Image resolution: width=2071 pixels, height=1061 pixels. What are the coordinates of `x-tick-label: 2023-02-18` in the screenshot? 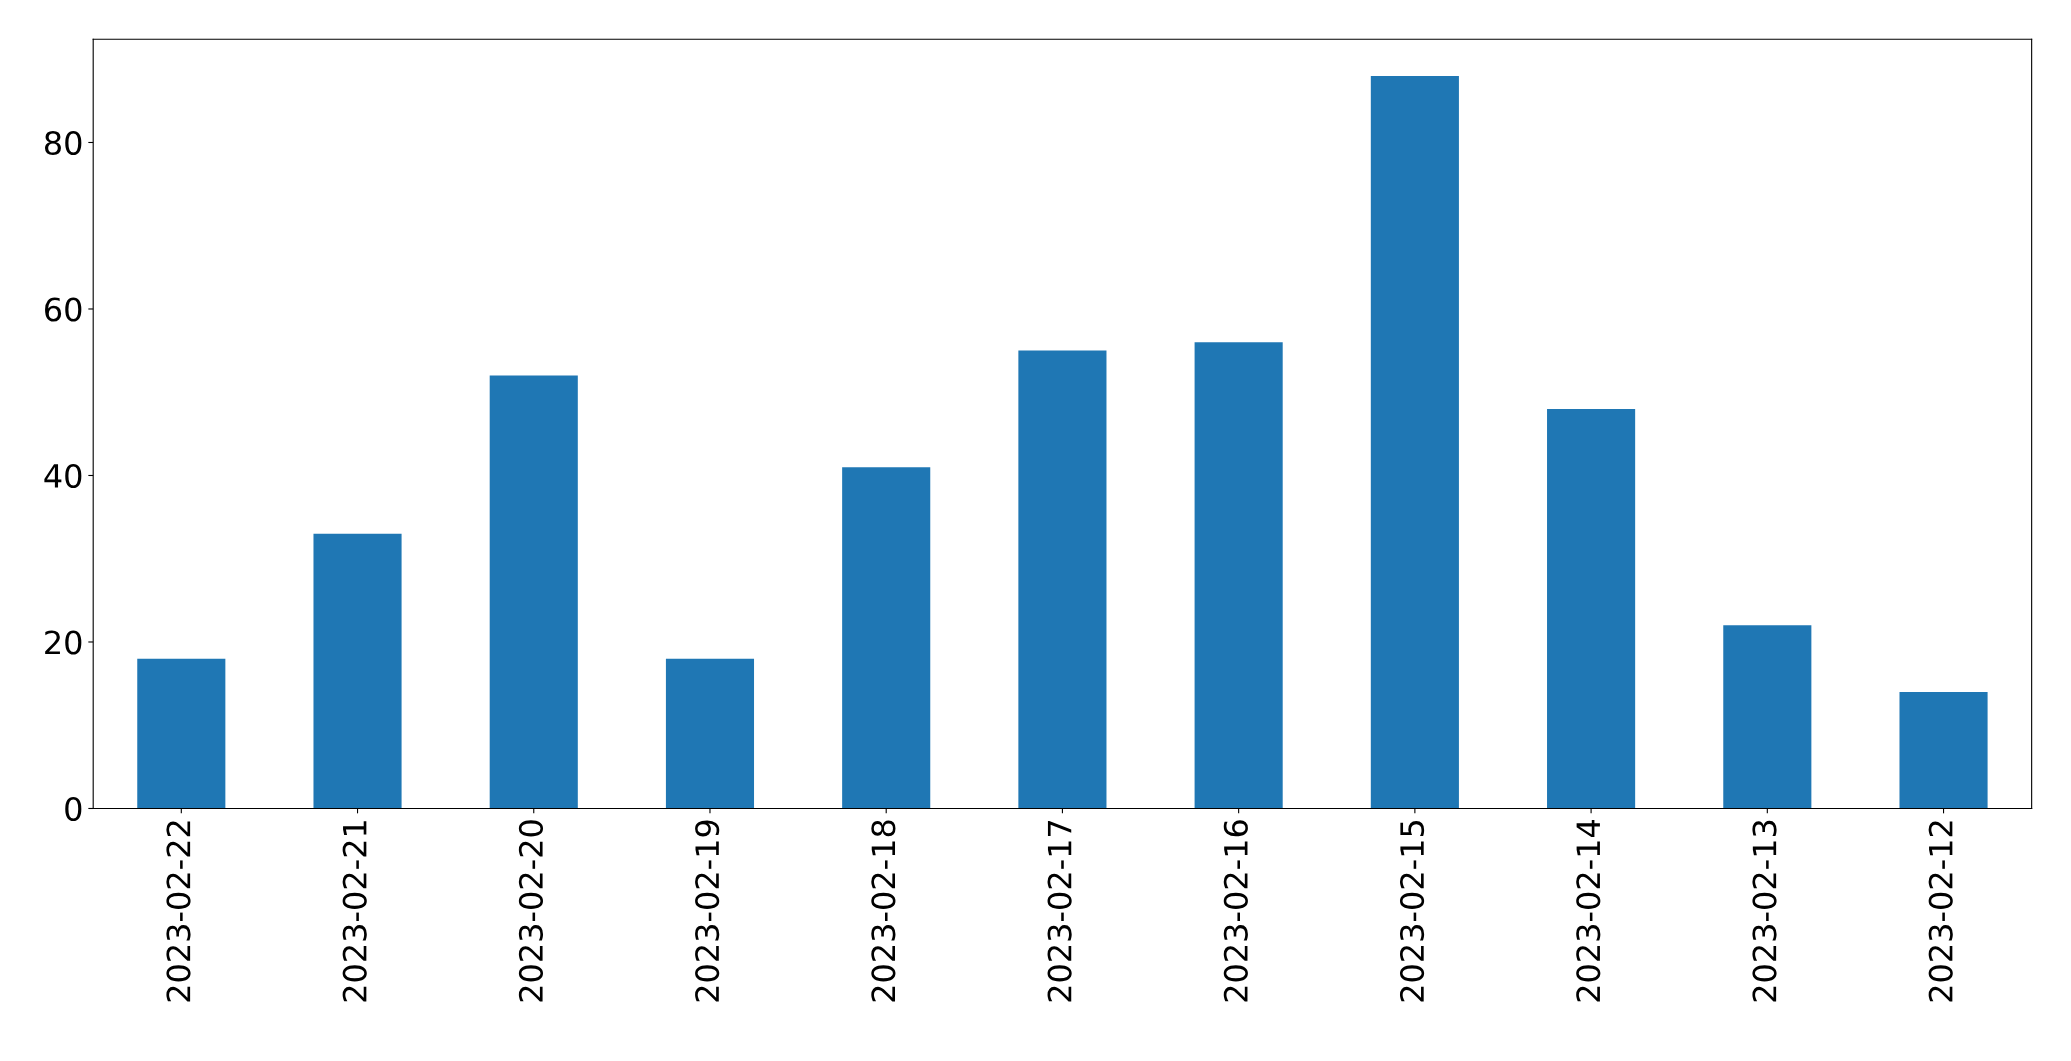 It's located at (883, 911).